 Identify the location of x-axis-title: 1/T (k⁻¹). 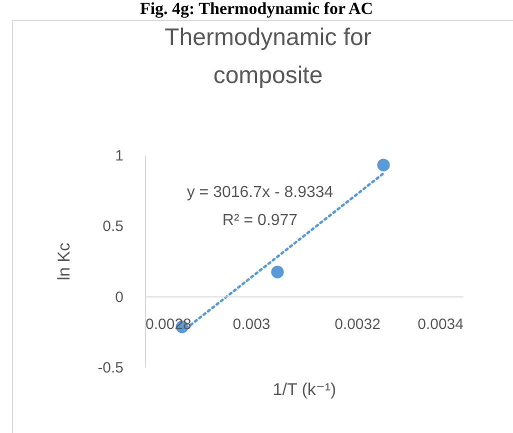
(304, 389).